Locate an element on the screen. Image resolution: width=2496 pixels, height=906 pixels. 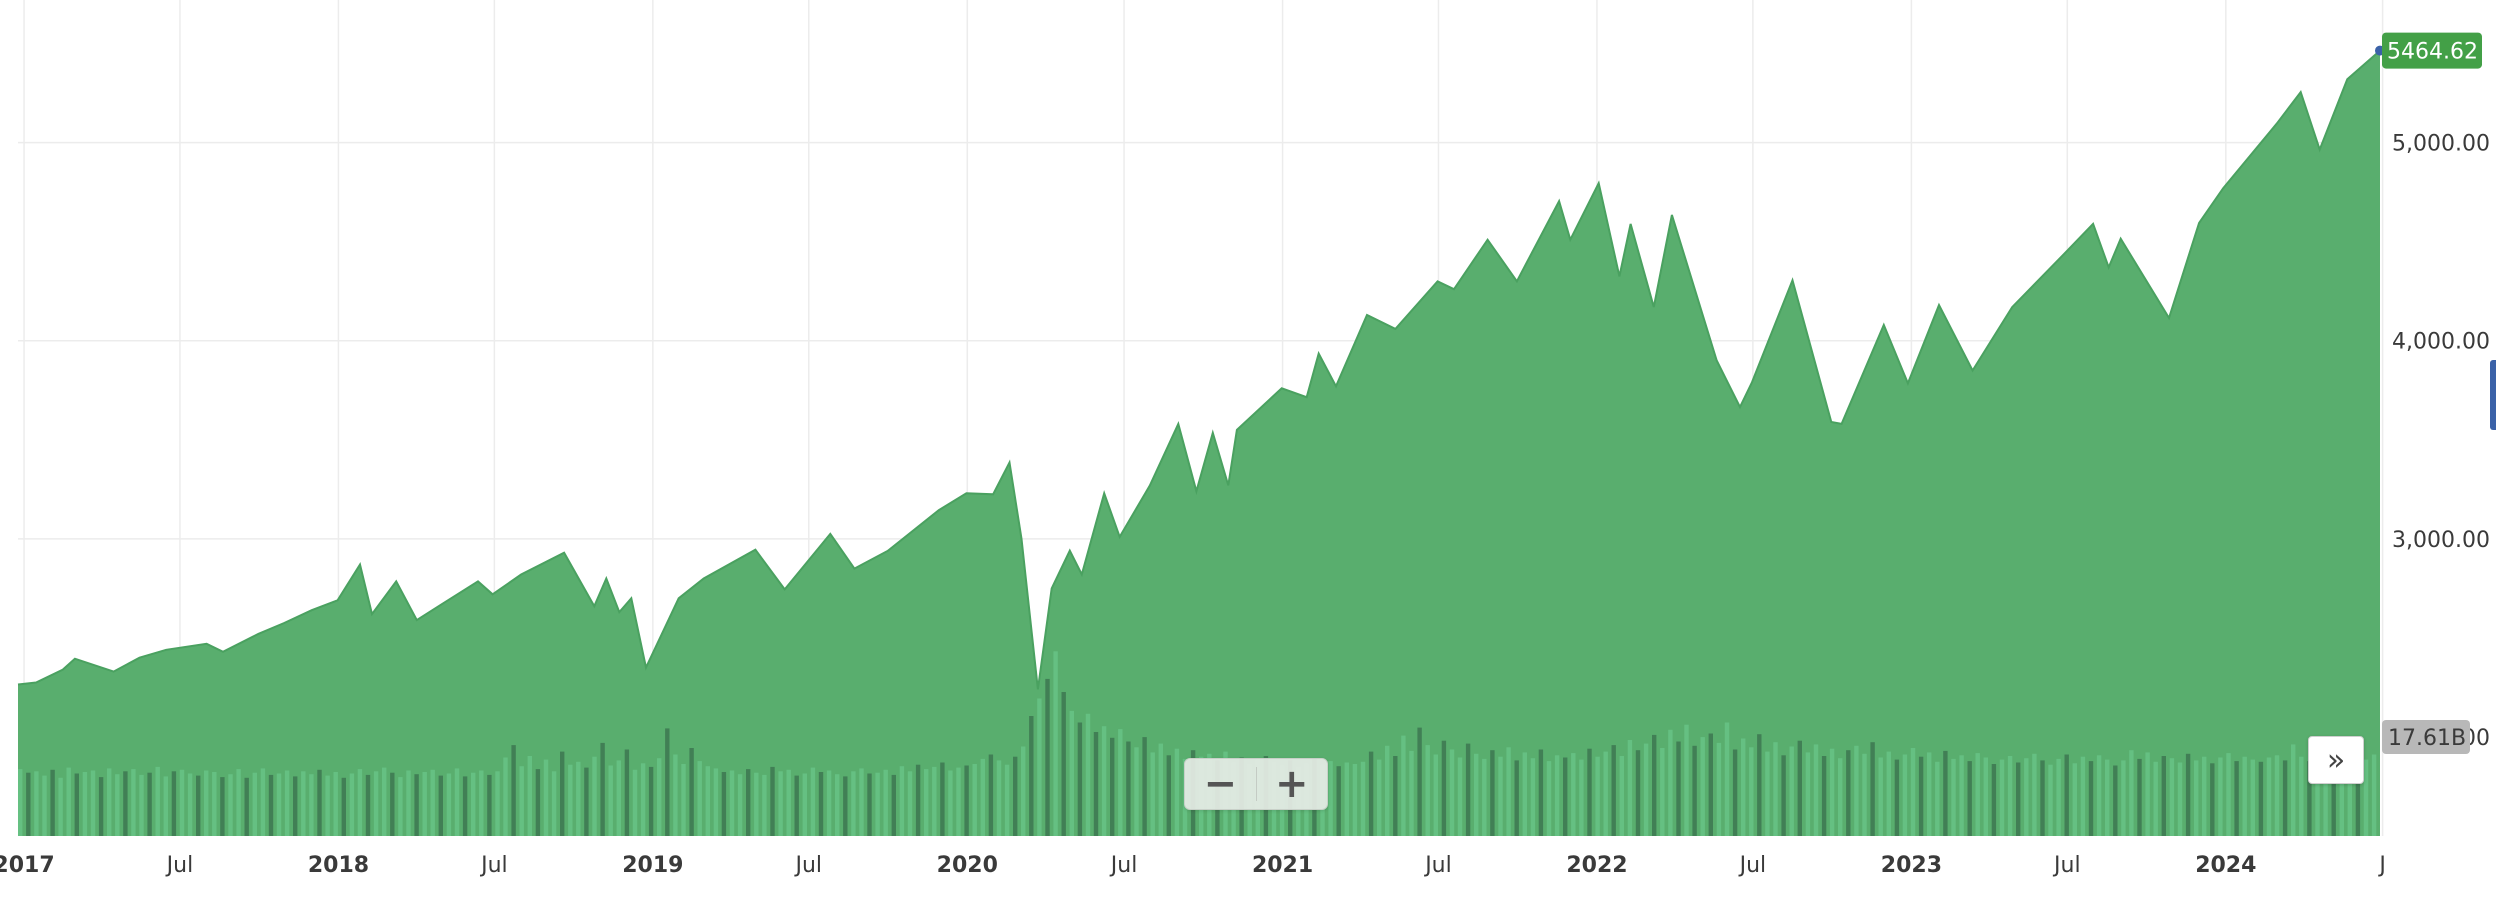
side-panel-handle is located at coordinates (2493, 395).